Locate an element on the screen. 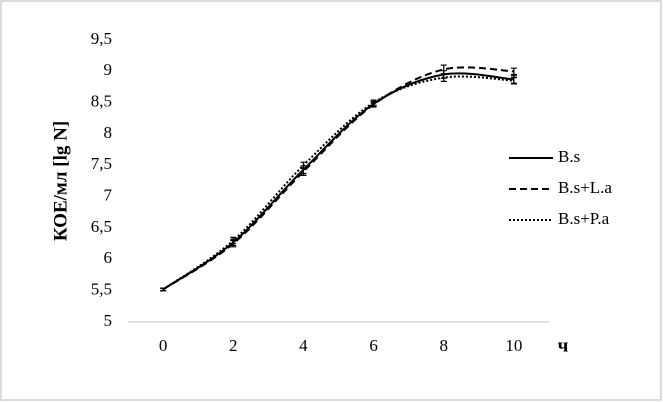 Image resolution: width=663 pixels, height=402 pixels. x-tick-label: 4 is located at coordinates (303, 345).